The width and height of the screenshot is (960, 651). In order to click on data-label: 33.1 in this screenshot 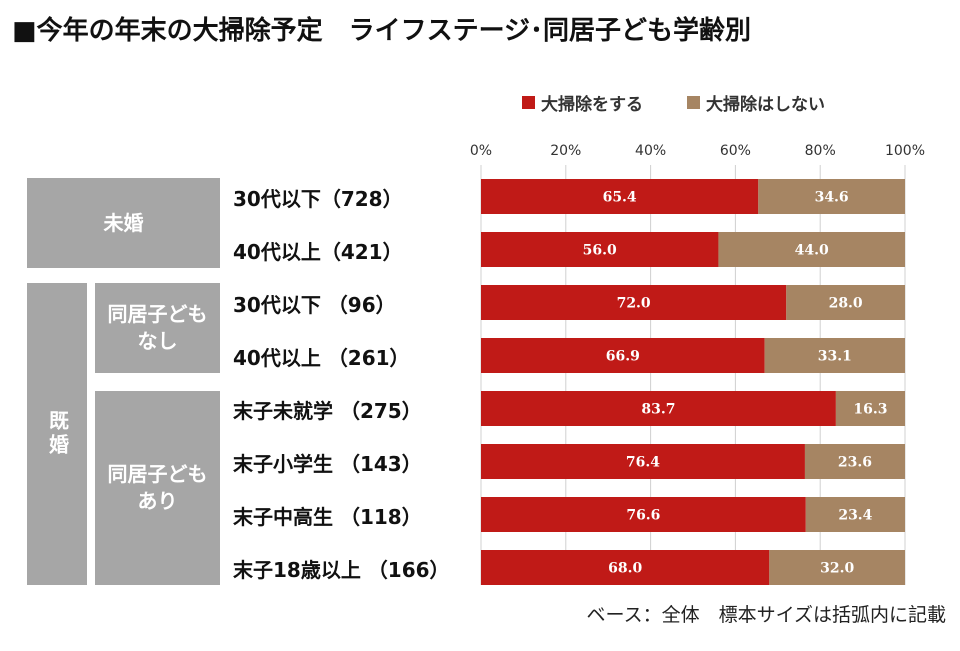, I will do `click(835, 357)`.